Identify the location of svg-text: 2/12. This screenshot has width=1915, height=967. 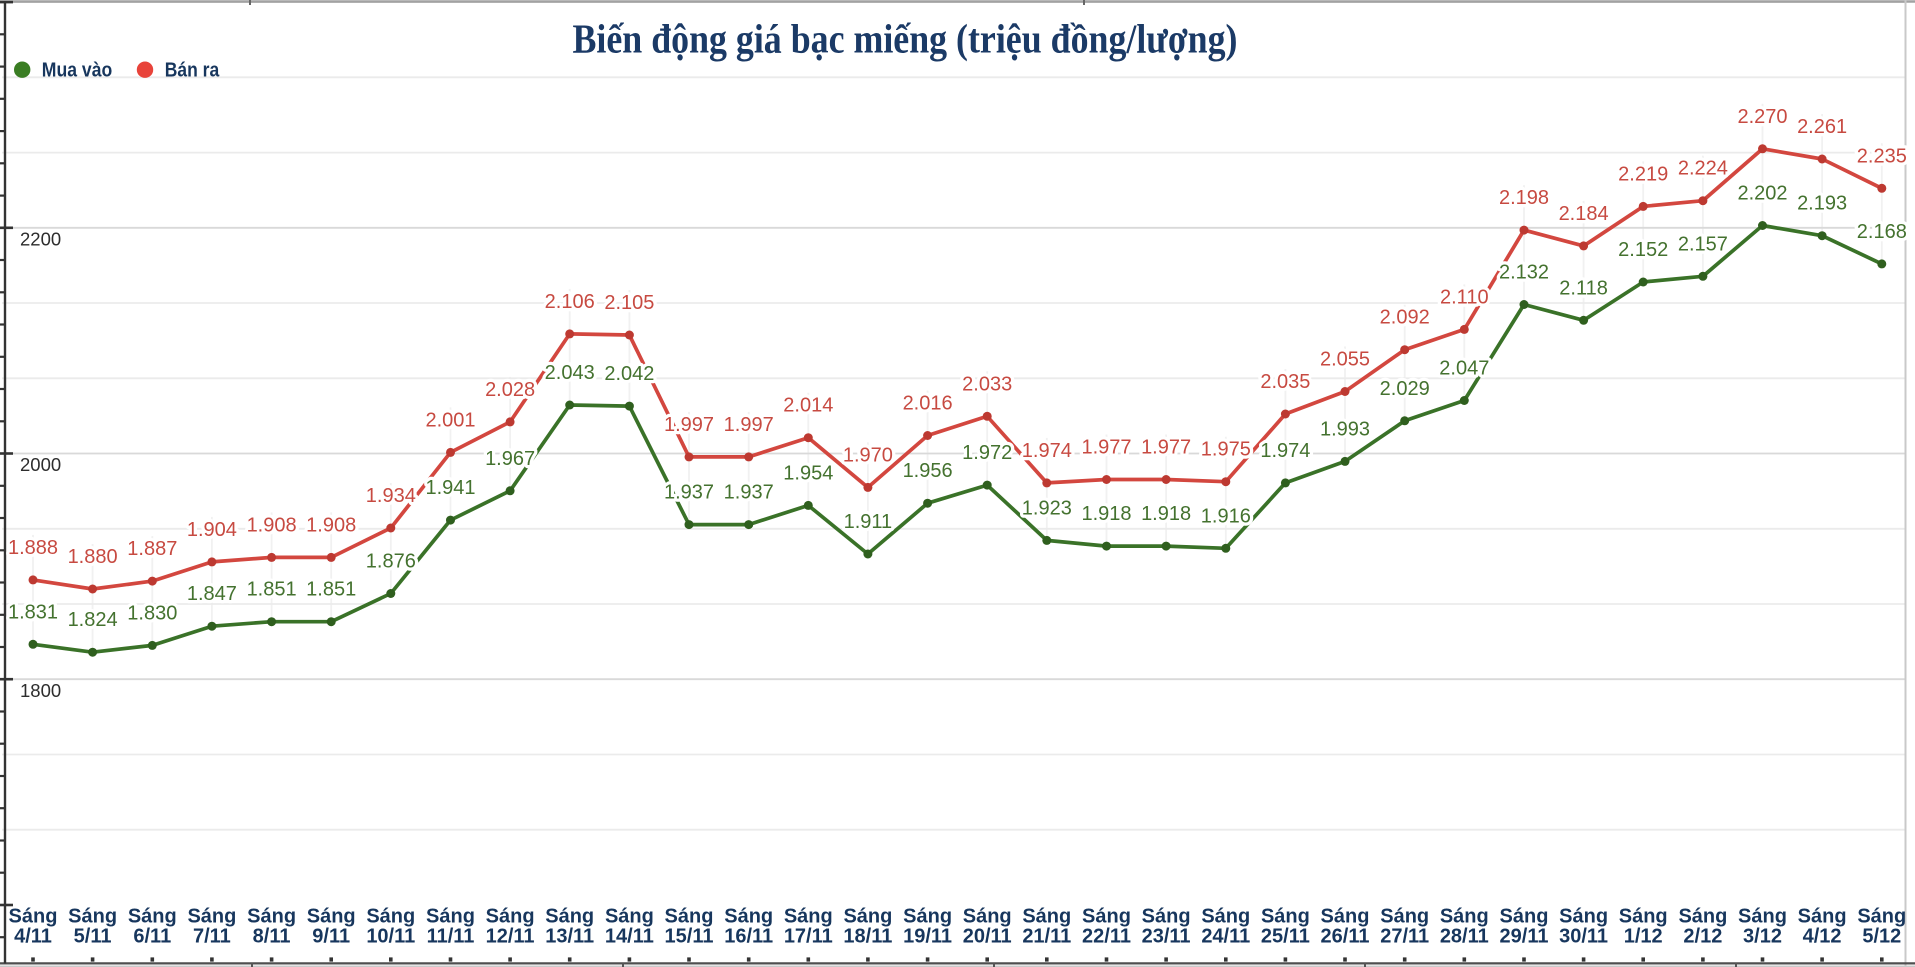
(1702, 937).